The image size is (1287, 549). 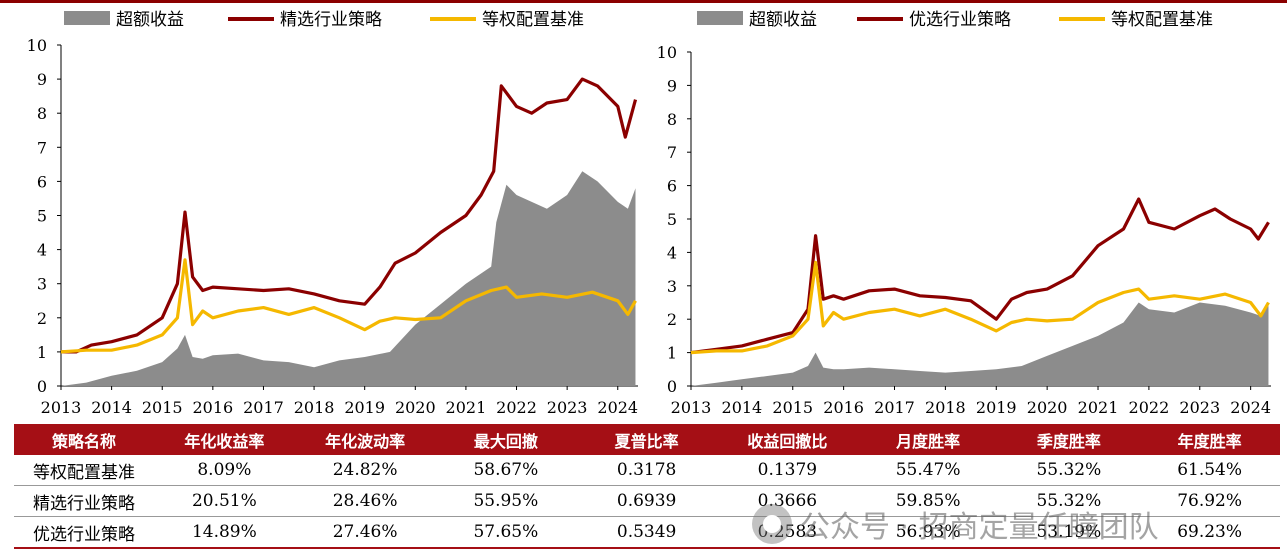 I want to click on table-cell: 8.09%, so click(x=224, y=470).